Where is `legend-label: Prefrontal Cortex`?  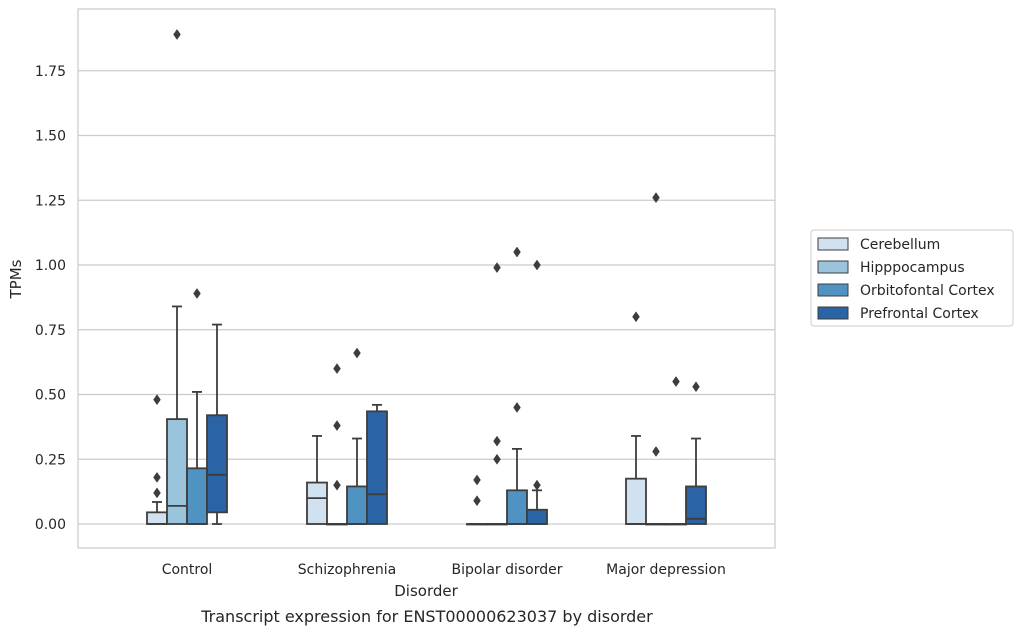
legend-label: Prefrontal Cortex is located at coordinates (919, 314).